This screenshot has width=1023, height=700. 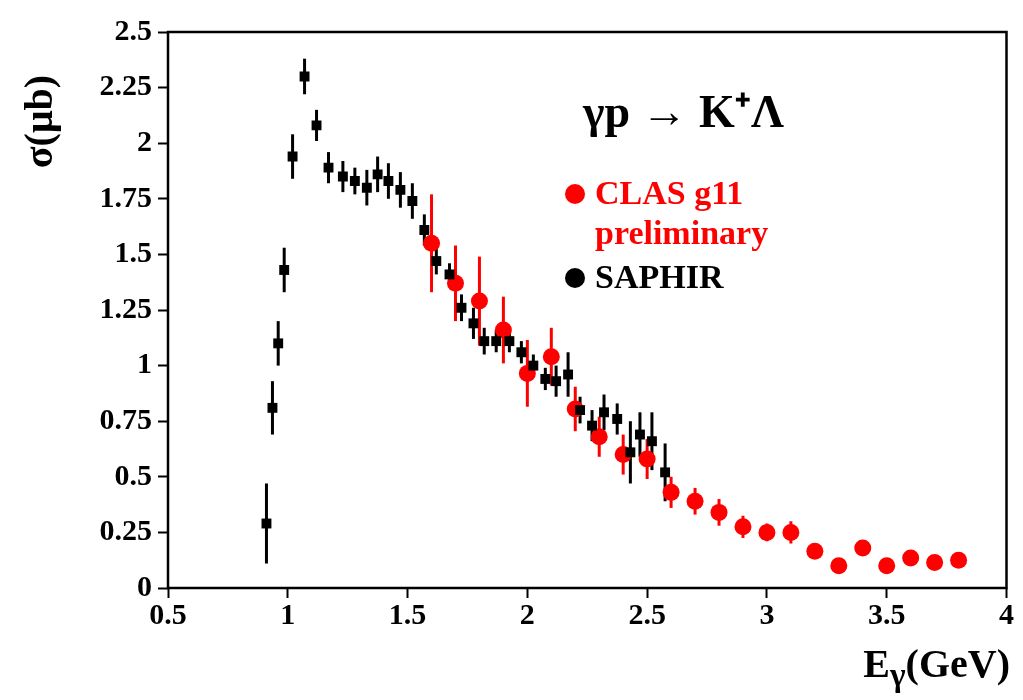 I want to click on y-tick-label: 0.25, so click(x=125, y=530).